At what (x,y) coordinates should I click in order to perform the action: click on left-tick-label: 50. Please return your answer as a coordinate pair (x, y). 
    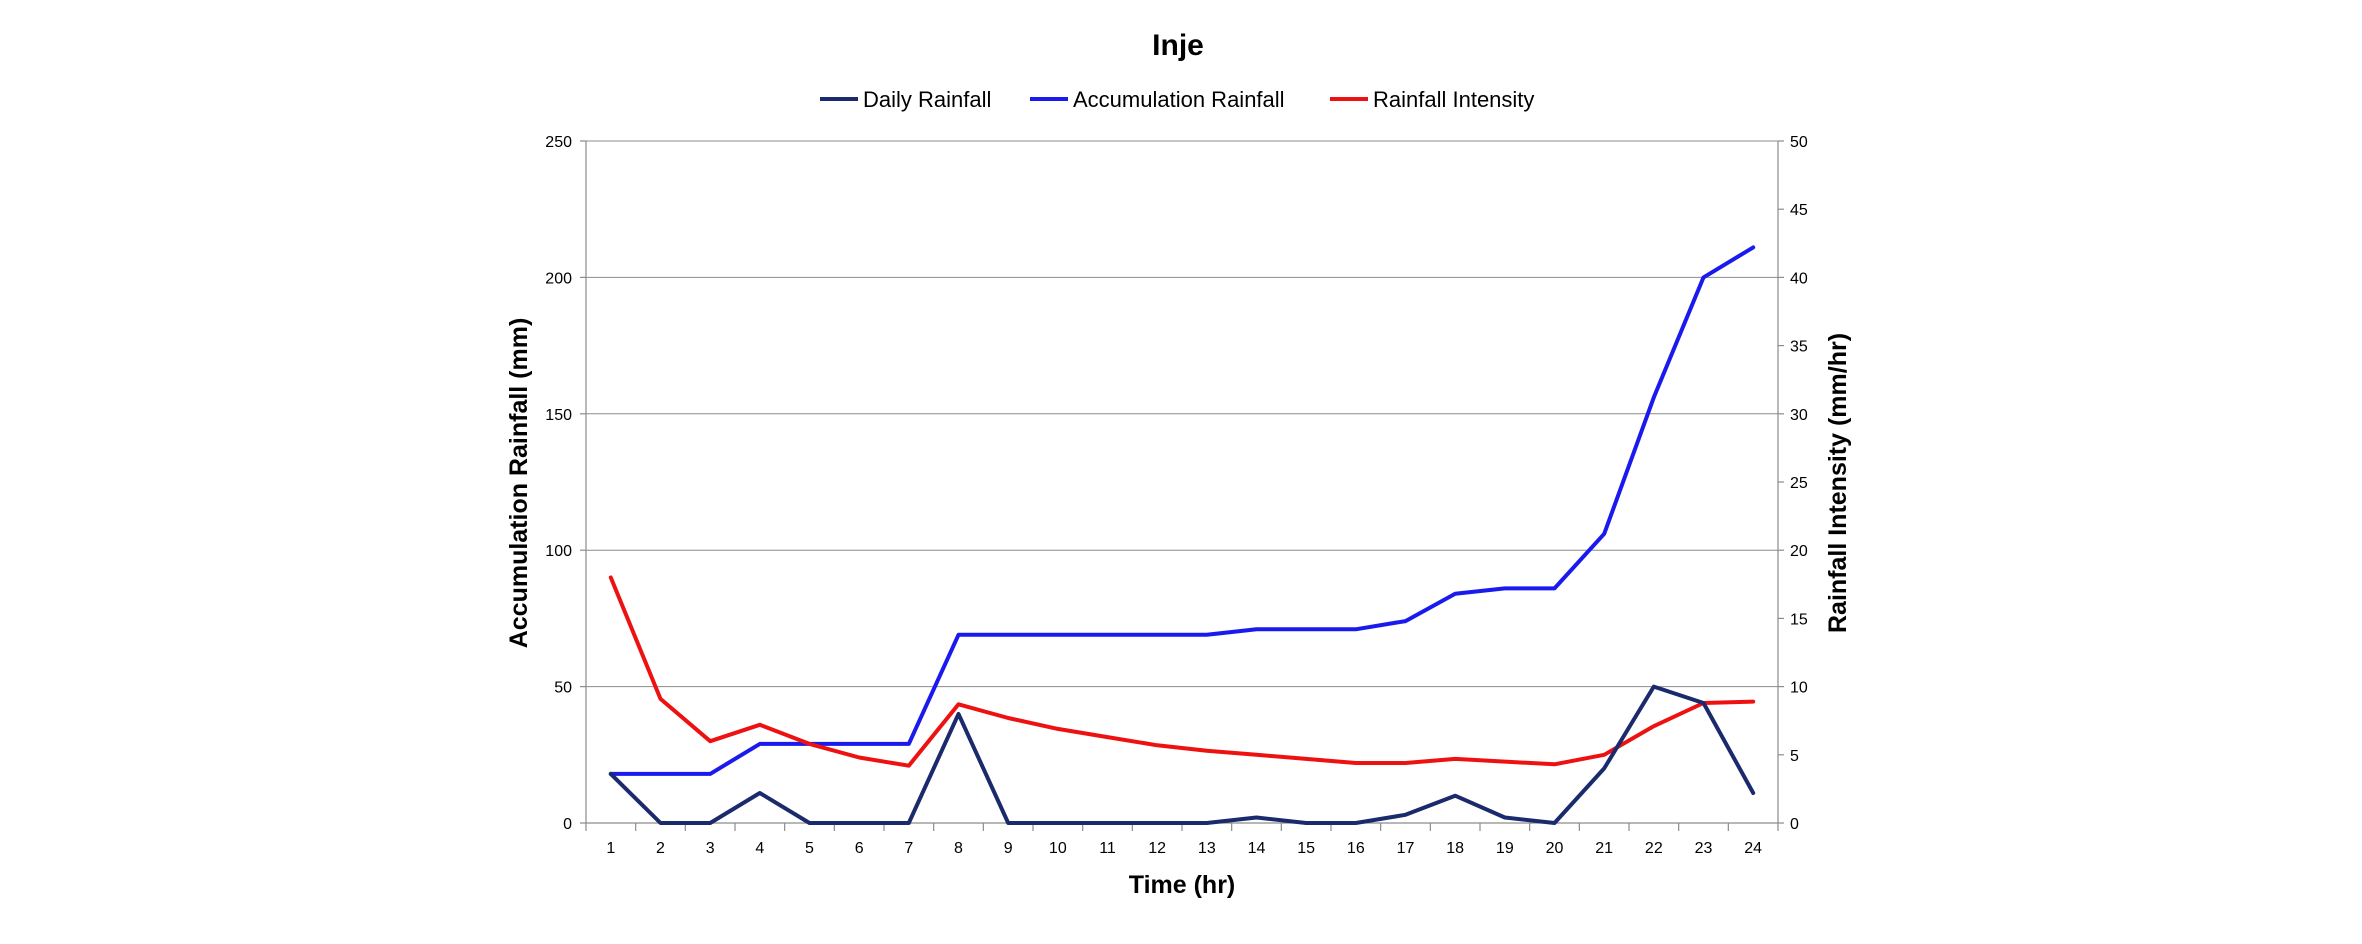
    Looking at the image, I should click on (563, 688).